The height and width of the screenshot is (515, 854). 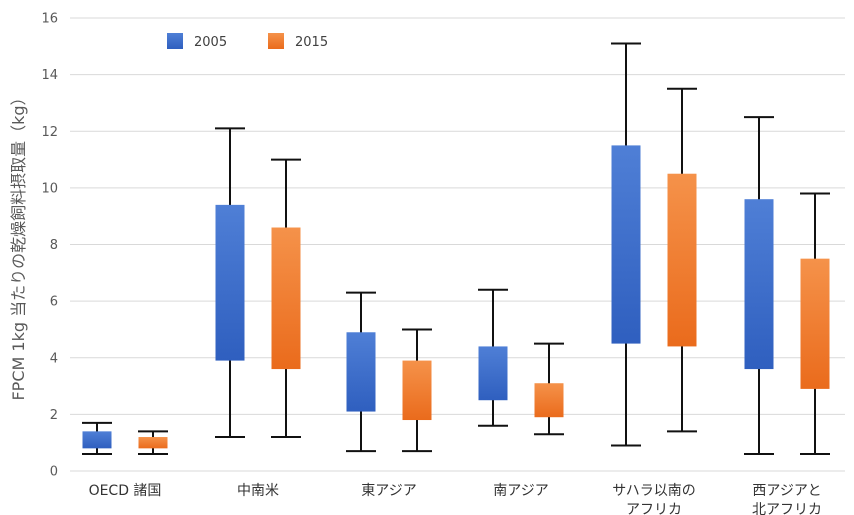 What do you see at coordinates (54, 302) in the screenshot?
I see `y-tick-label: 6` at bounding box center [54, 302].